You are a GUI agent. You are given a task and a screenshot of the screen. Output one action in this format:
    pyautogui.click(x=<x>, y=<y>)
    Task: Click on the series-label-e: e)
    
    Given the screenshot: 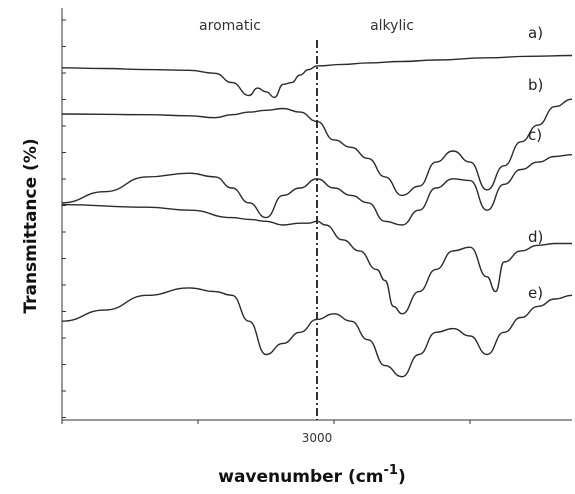 What is the action you would take?
    pyautogui.click(x=535, y=293)
    